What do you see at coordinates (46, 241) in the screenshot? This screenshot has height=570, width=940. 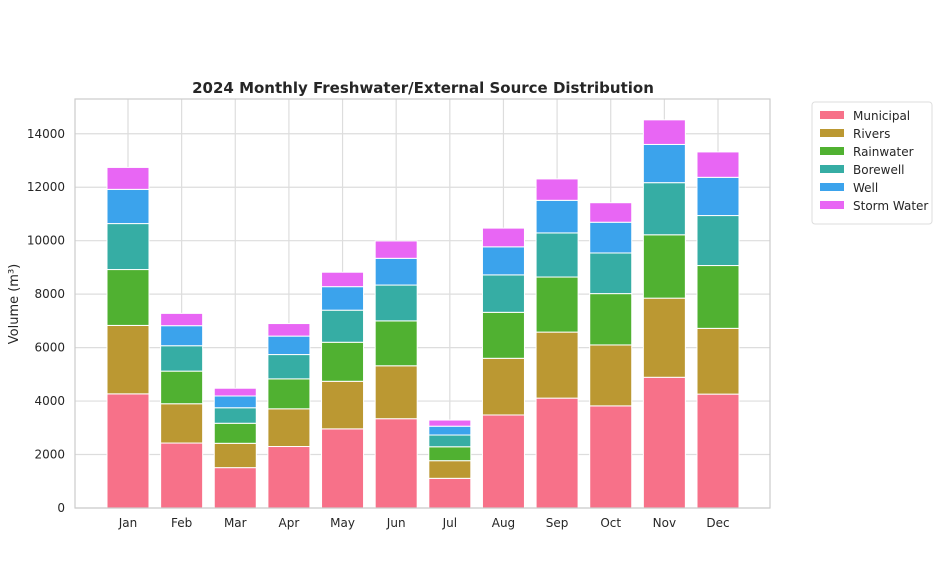 I see `y-tick-label: 10000` at bounding box center [46, 241].